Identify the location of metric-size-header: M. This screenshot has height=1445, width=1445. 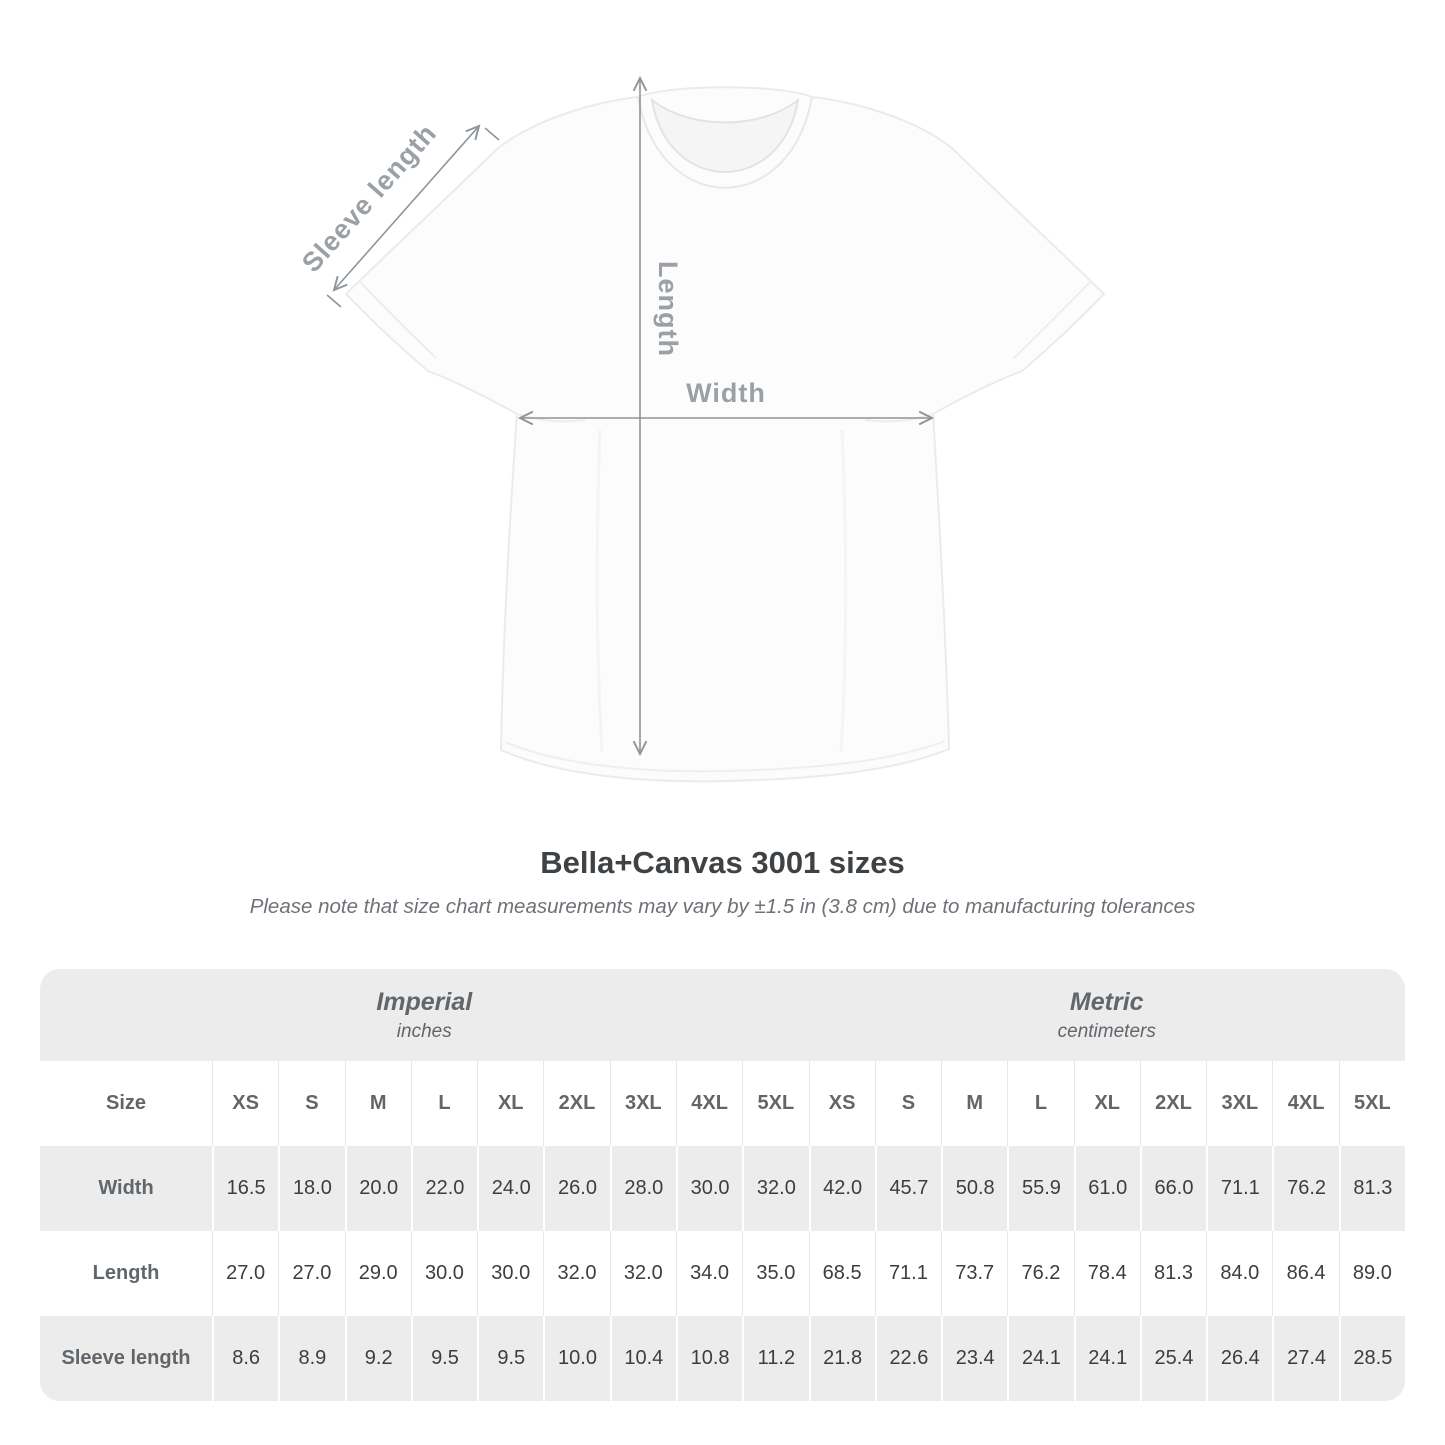
(974, 1103).